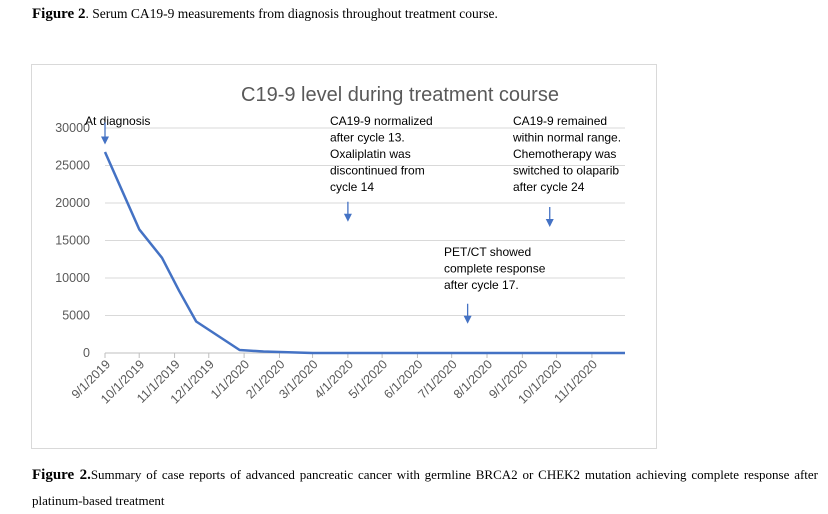  What do you see at coordinates (367, 138) in the screenshot?
I see `annotation-text: after cycle 13.` at bounding box center [367, 138].